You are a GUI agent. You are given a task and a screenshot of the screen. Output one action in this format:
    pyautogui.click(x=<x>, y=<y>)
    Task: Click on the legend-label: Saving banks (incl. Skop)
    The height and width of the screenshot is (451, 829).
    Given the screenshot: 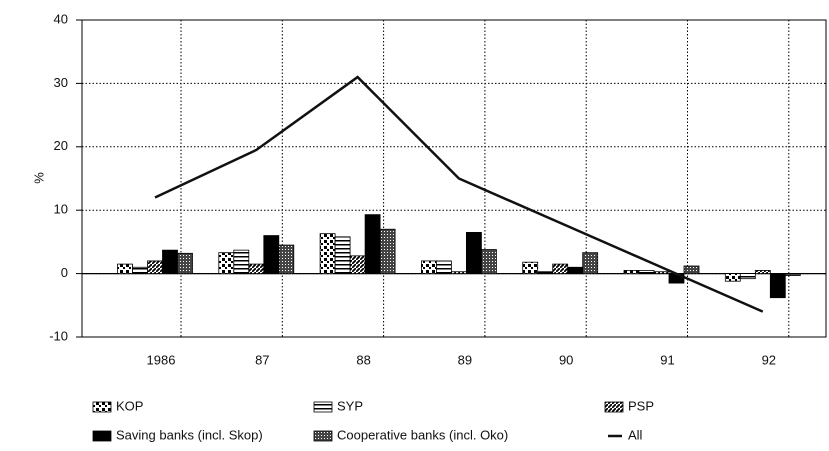 What is the action you would take?
    pyautogui.click(x=189, y=434)
    